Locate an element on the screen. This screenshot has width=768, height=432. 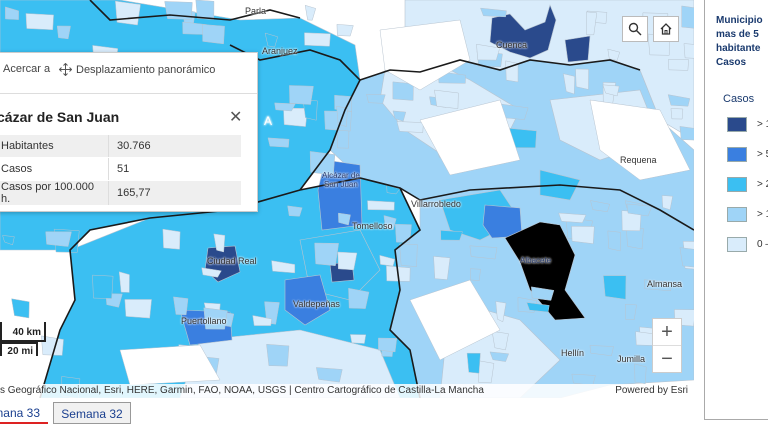
tab-semana-32: Semana 32 is located at coordinates (92, 413).